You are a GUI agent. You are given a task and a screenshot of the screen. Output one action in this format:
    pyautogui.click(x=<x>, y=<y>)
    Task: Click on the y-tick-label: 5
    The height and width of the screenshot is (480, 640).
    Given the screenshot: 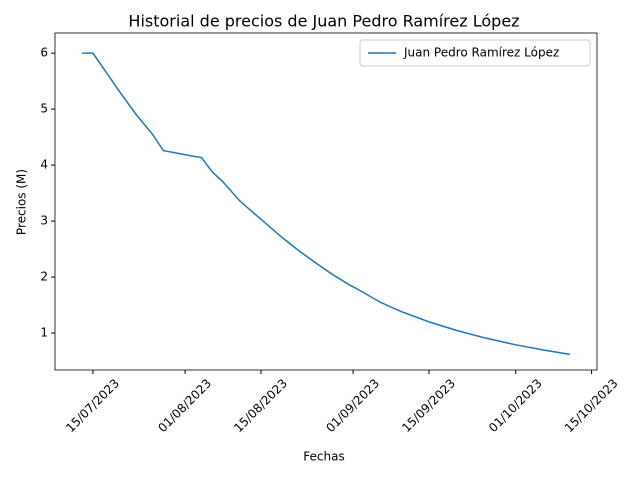 What is the action you would take?
    pyautogui.click(x=44, y=109)
    